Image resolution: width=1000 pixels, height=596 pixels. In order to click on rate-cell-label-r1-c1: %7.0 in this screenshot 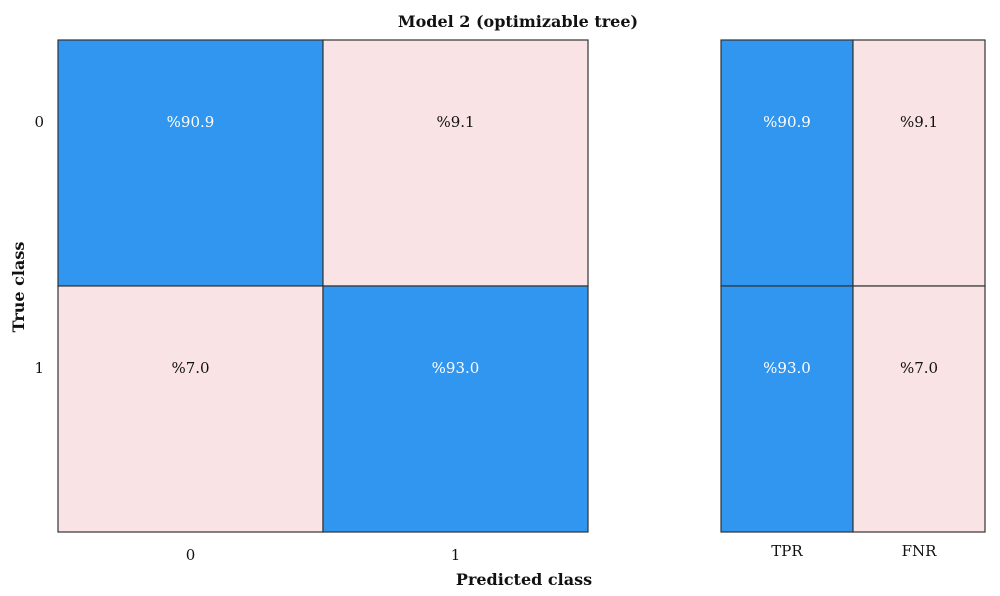, I will do `click(919, 368)`.